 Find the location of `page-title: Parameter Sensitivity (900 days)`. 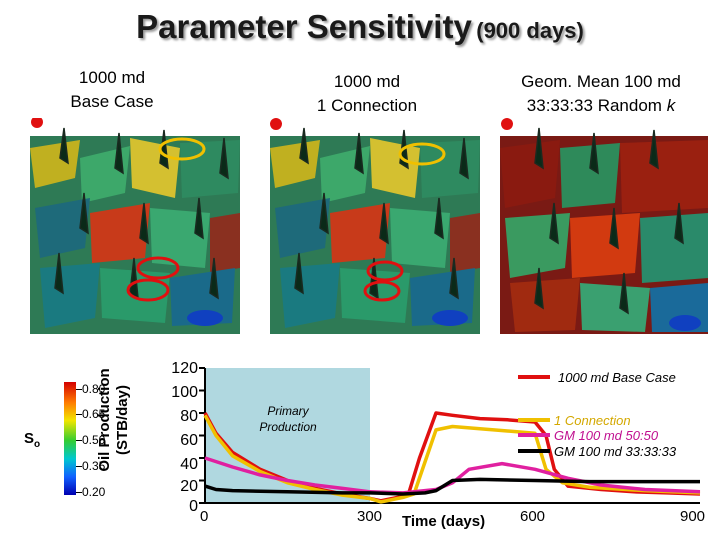

page-title: Parameter Sensitivity (900 days) is located at coordinates (360, 27).